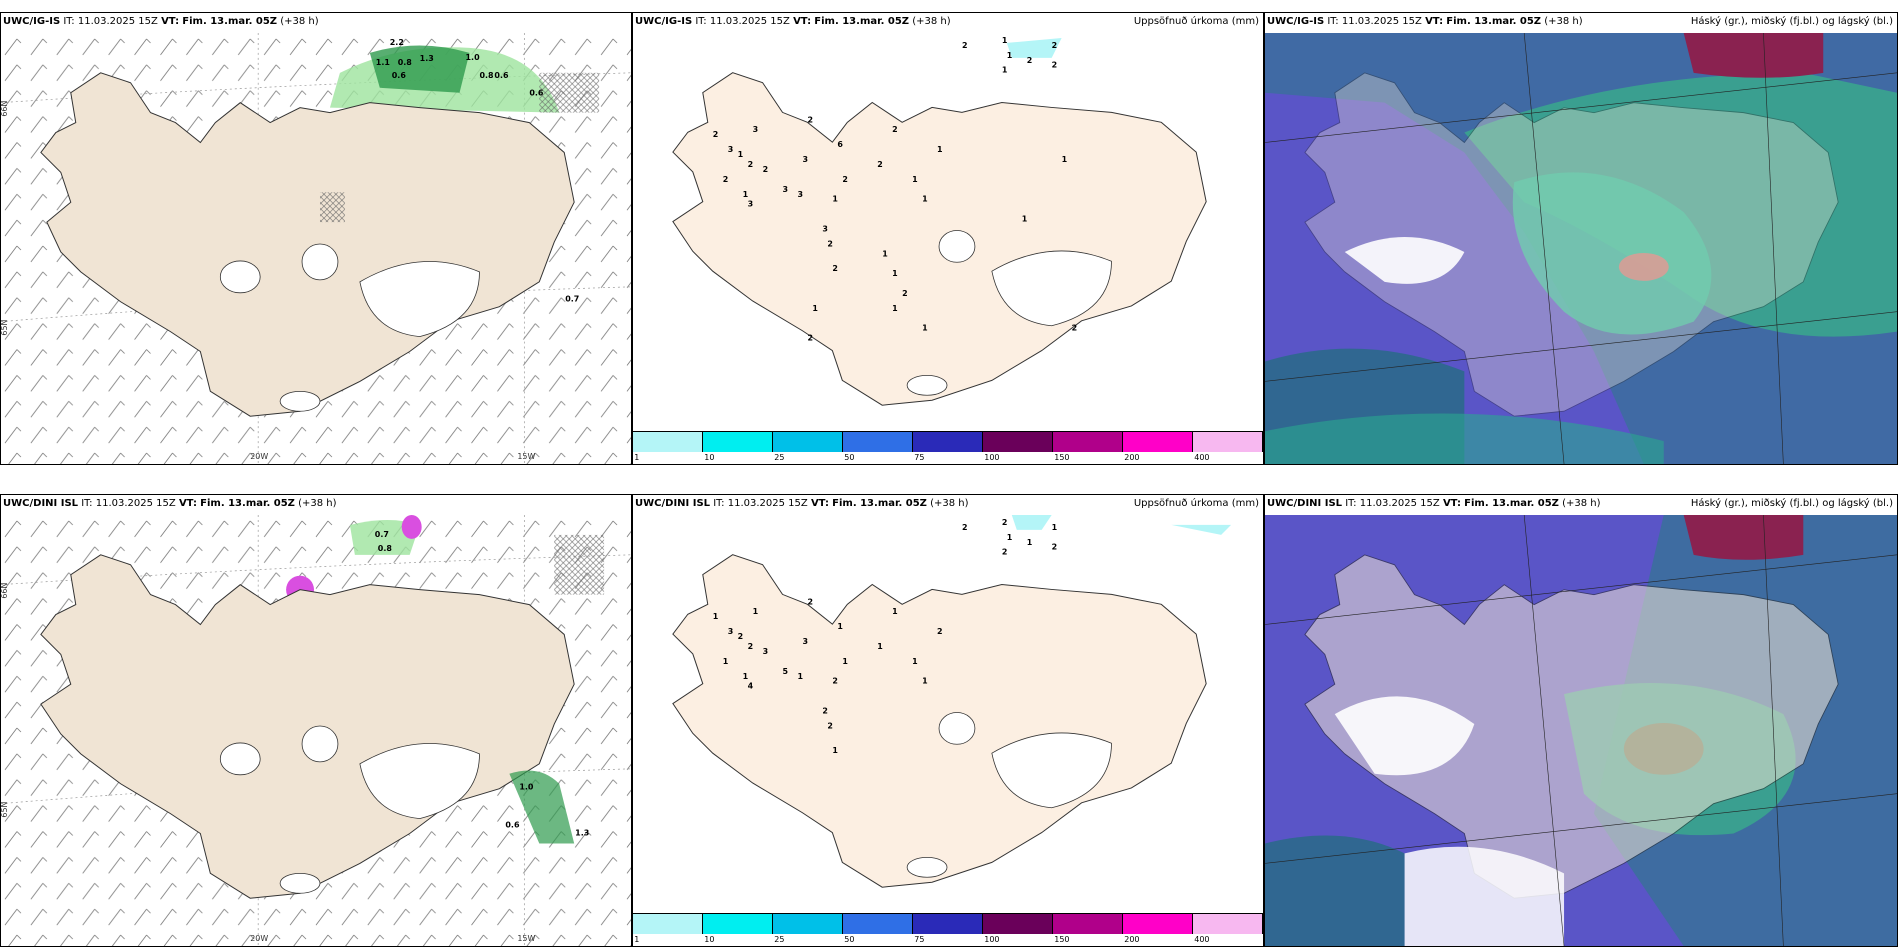  I want to click on precip-title: Uppsöfnuð úrkoma (mm), so click(1196, 21).